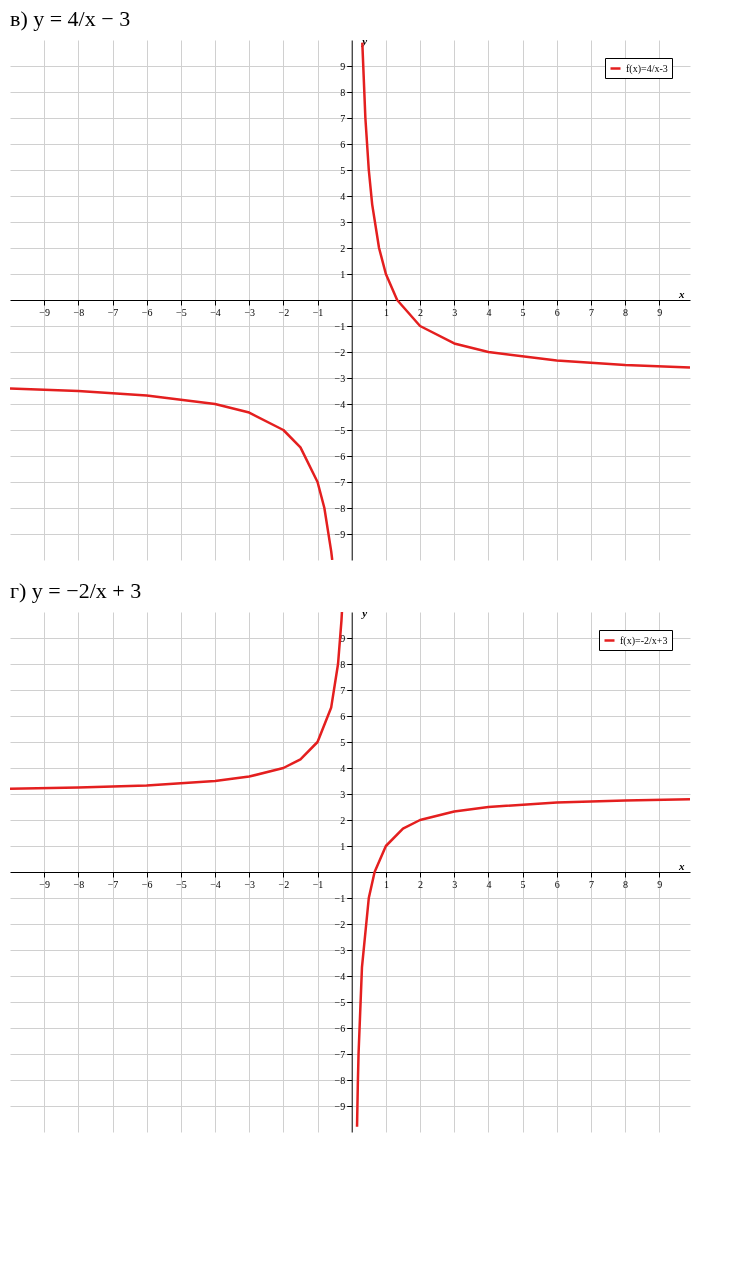 This screenshot has height=1264, width=736. Describe the element at coordinates (76, 590) in the screenshot. I see `chart-title: г) y = −2/x + 3` at that location.